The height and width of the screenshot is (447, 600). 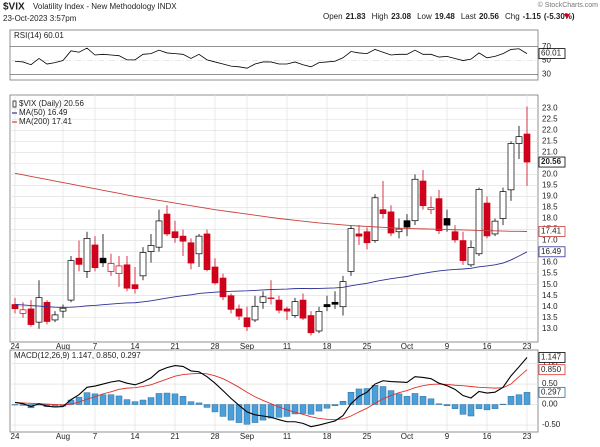 I want to click on y-tick-label: 70, so click(x=546, y=46).